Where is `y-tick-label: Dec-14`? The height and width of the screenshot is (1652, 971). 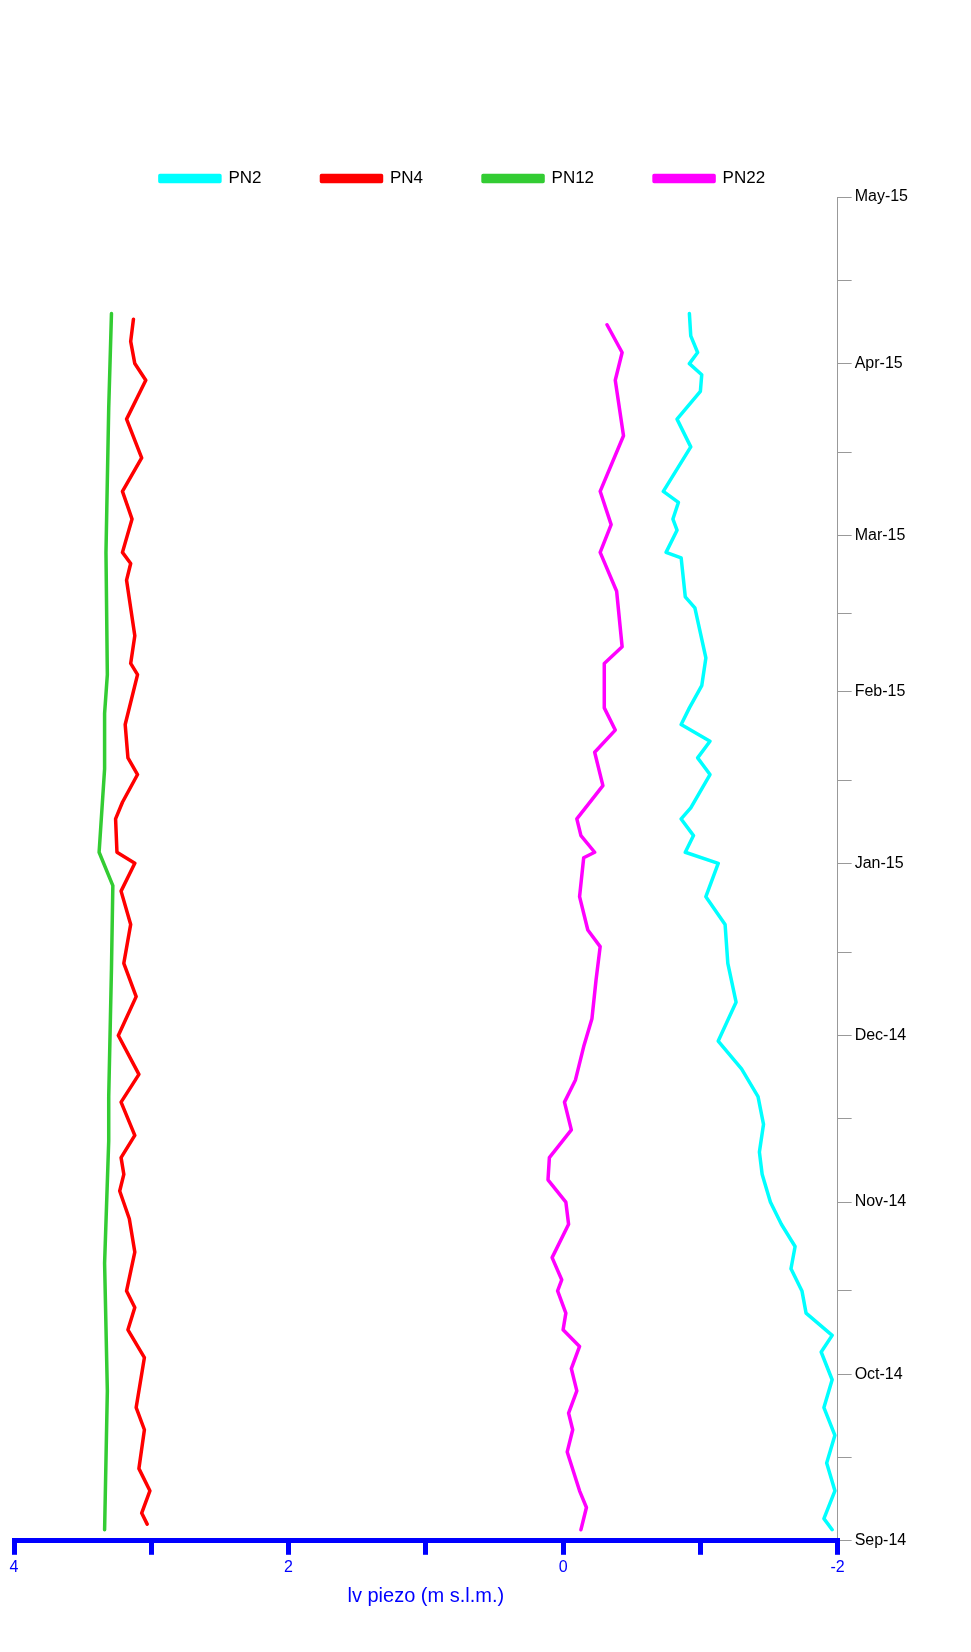 y-tick-label: Dec-14 is located at coordinates (880, 1034).